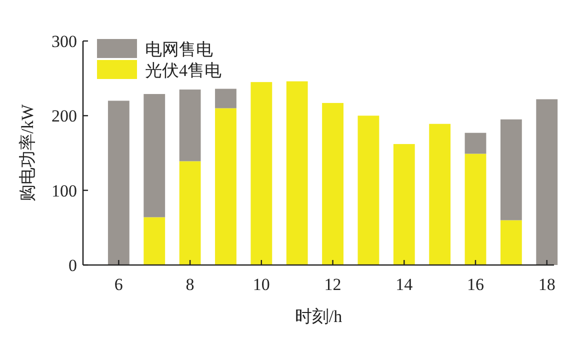  I want to click on x-tick-label: 16, so click(475, 284).